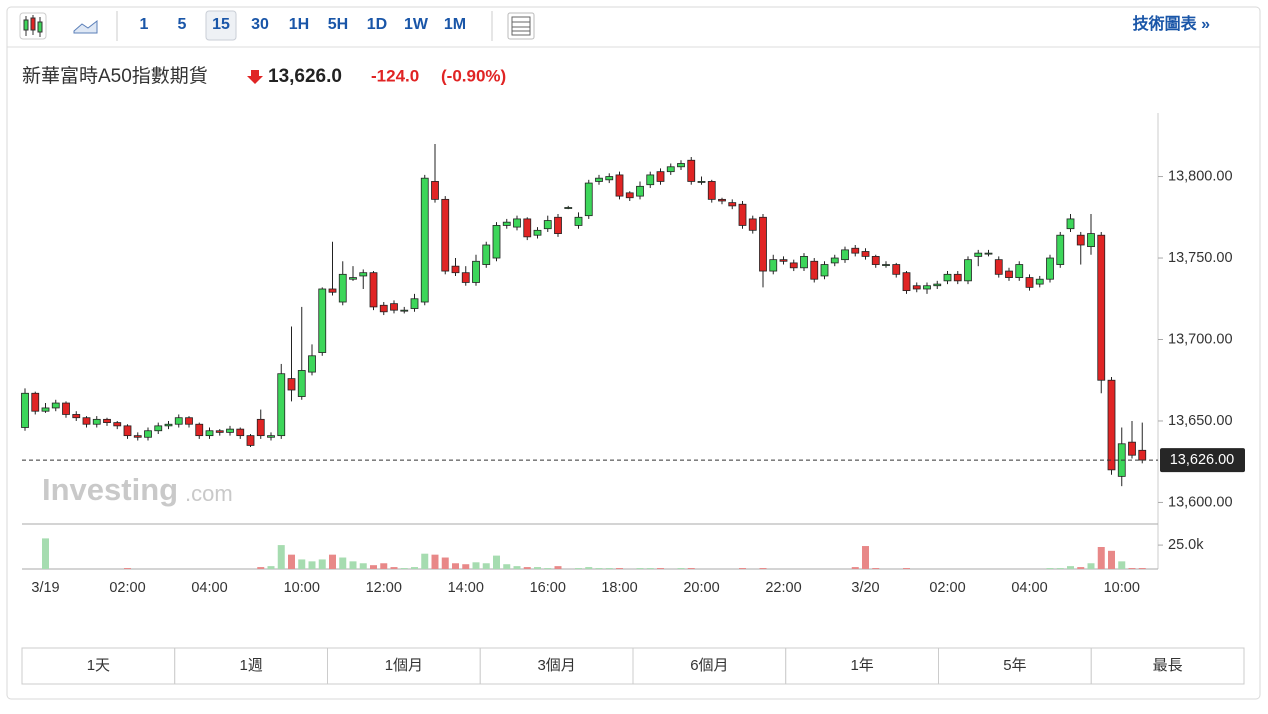 The width and height of the screenshot is (1268, 714). What do you see at coordinates (338, 24) in the screenshot?
I see `interval-button: 5H` at bounding box center [338, 24].